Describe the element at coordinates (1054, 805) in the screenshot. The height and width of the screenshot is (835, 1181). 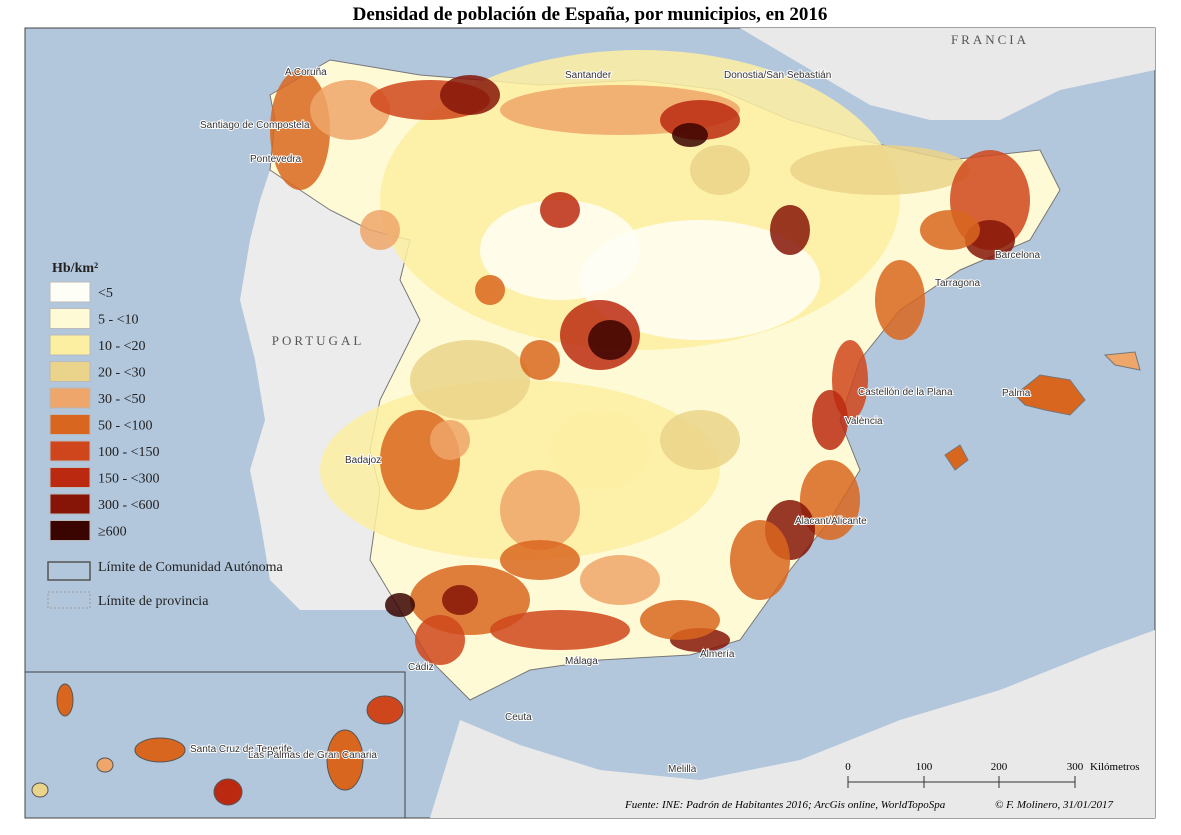
I see `credit: © F. Molinero, 31/01/2017` at that location.